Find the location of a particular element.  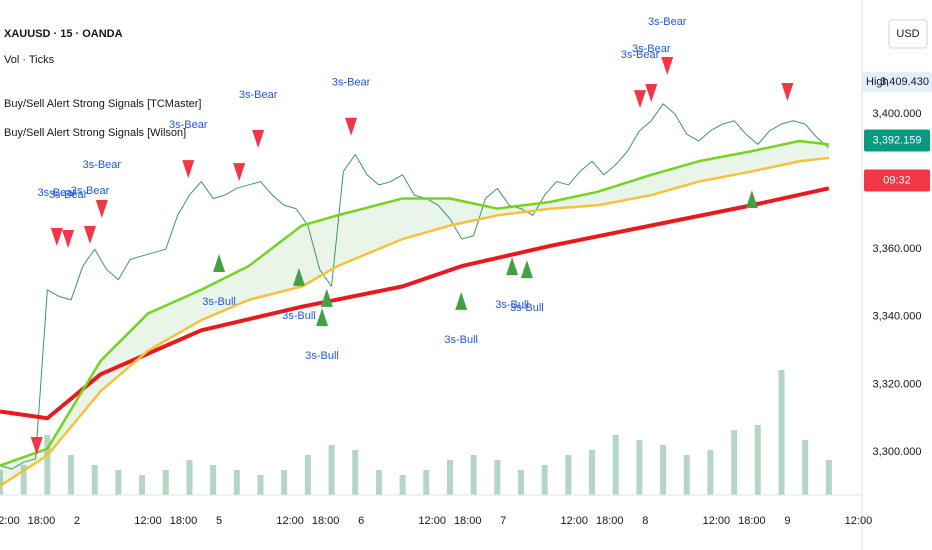

x-tick-label: 6 is located at coordinates (361, 521).